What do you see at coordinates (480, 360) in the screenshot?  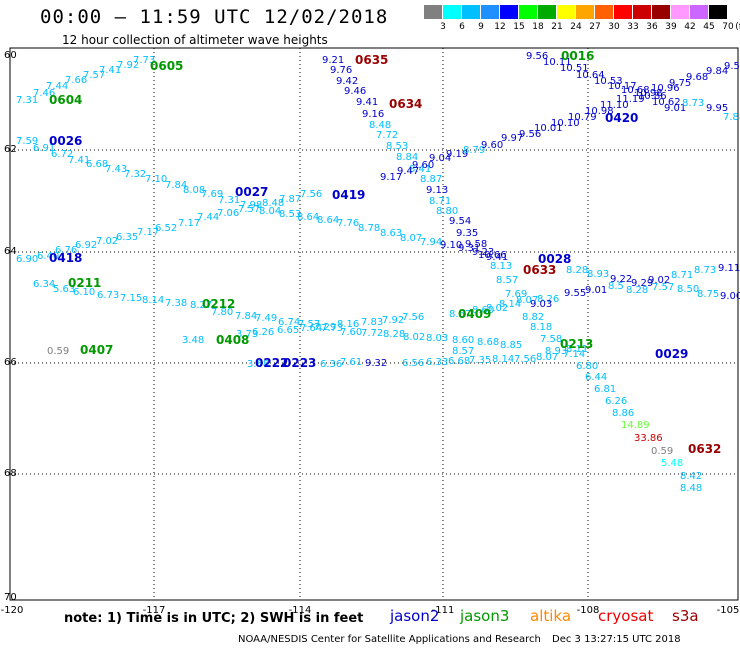 I see `wave-height-value: 7.35` at bounding box center [480, 360].